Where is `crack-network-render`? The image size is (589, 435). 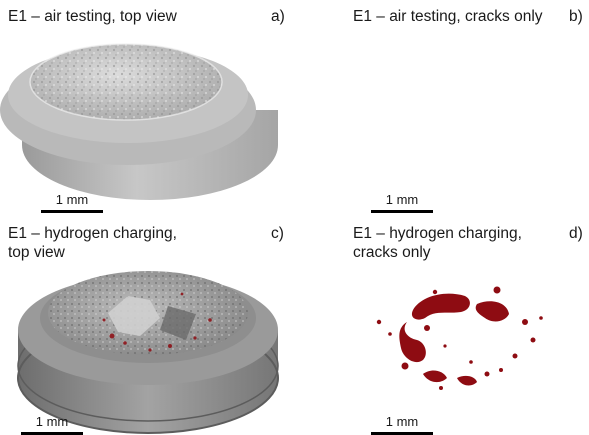 crack-network-render is located at coordinates (459, 338).